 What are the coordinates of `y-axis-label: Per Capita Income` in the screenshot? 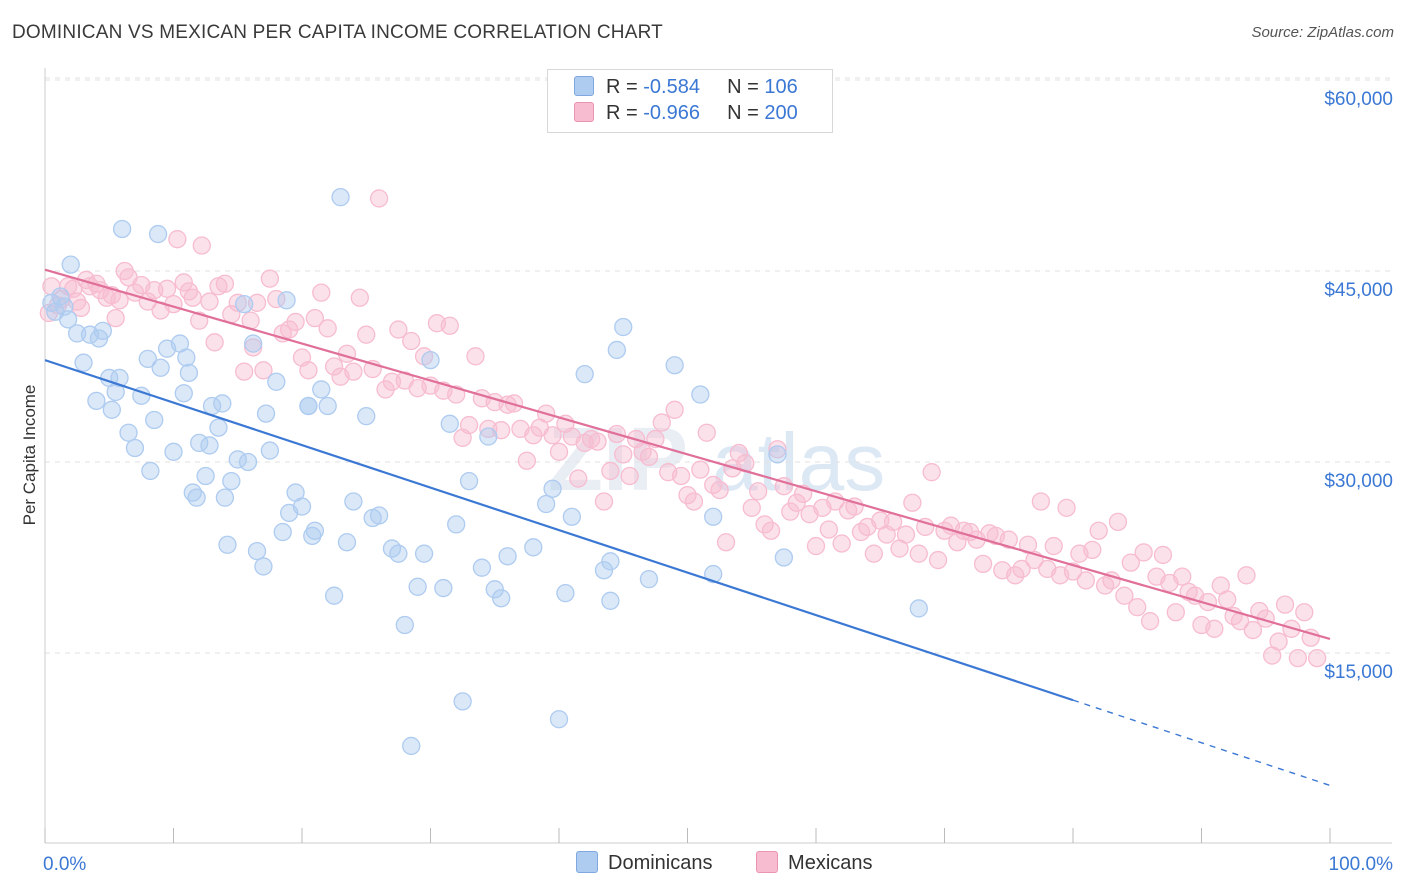 It's located at (29, 455).